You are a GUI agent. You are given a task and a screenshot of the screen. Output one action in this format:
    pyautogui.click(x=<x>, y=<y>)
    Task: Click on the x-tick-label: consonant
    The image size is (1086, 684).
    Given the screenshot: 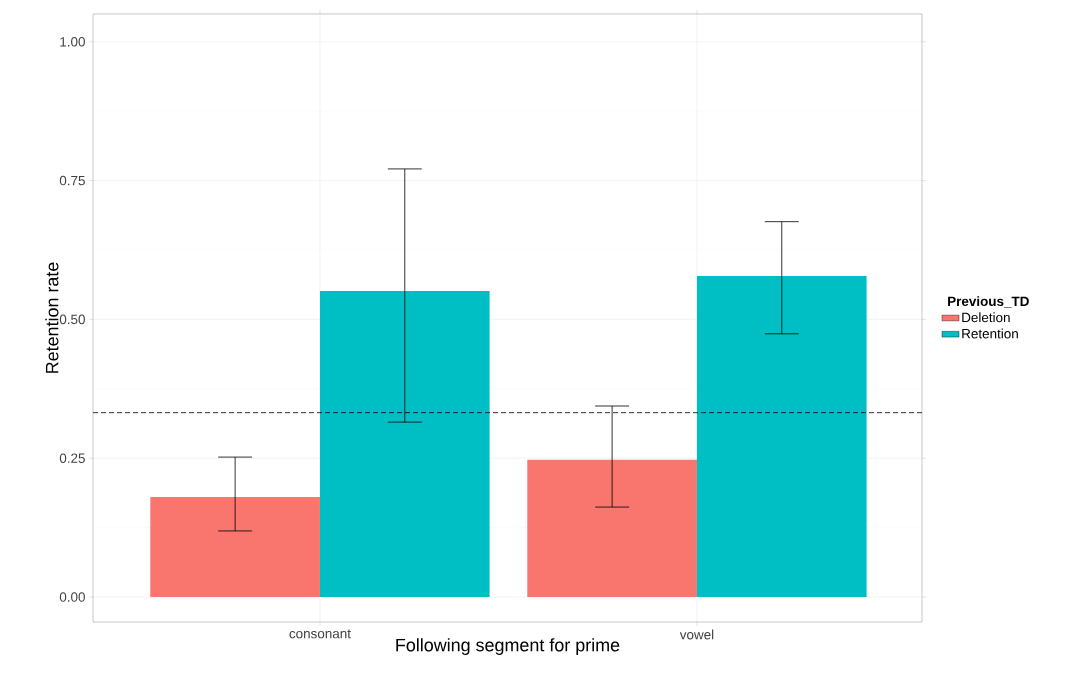 What is the action you would take?
    pyautogui.click(x=320, y=634)
    